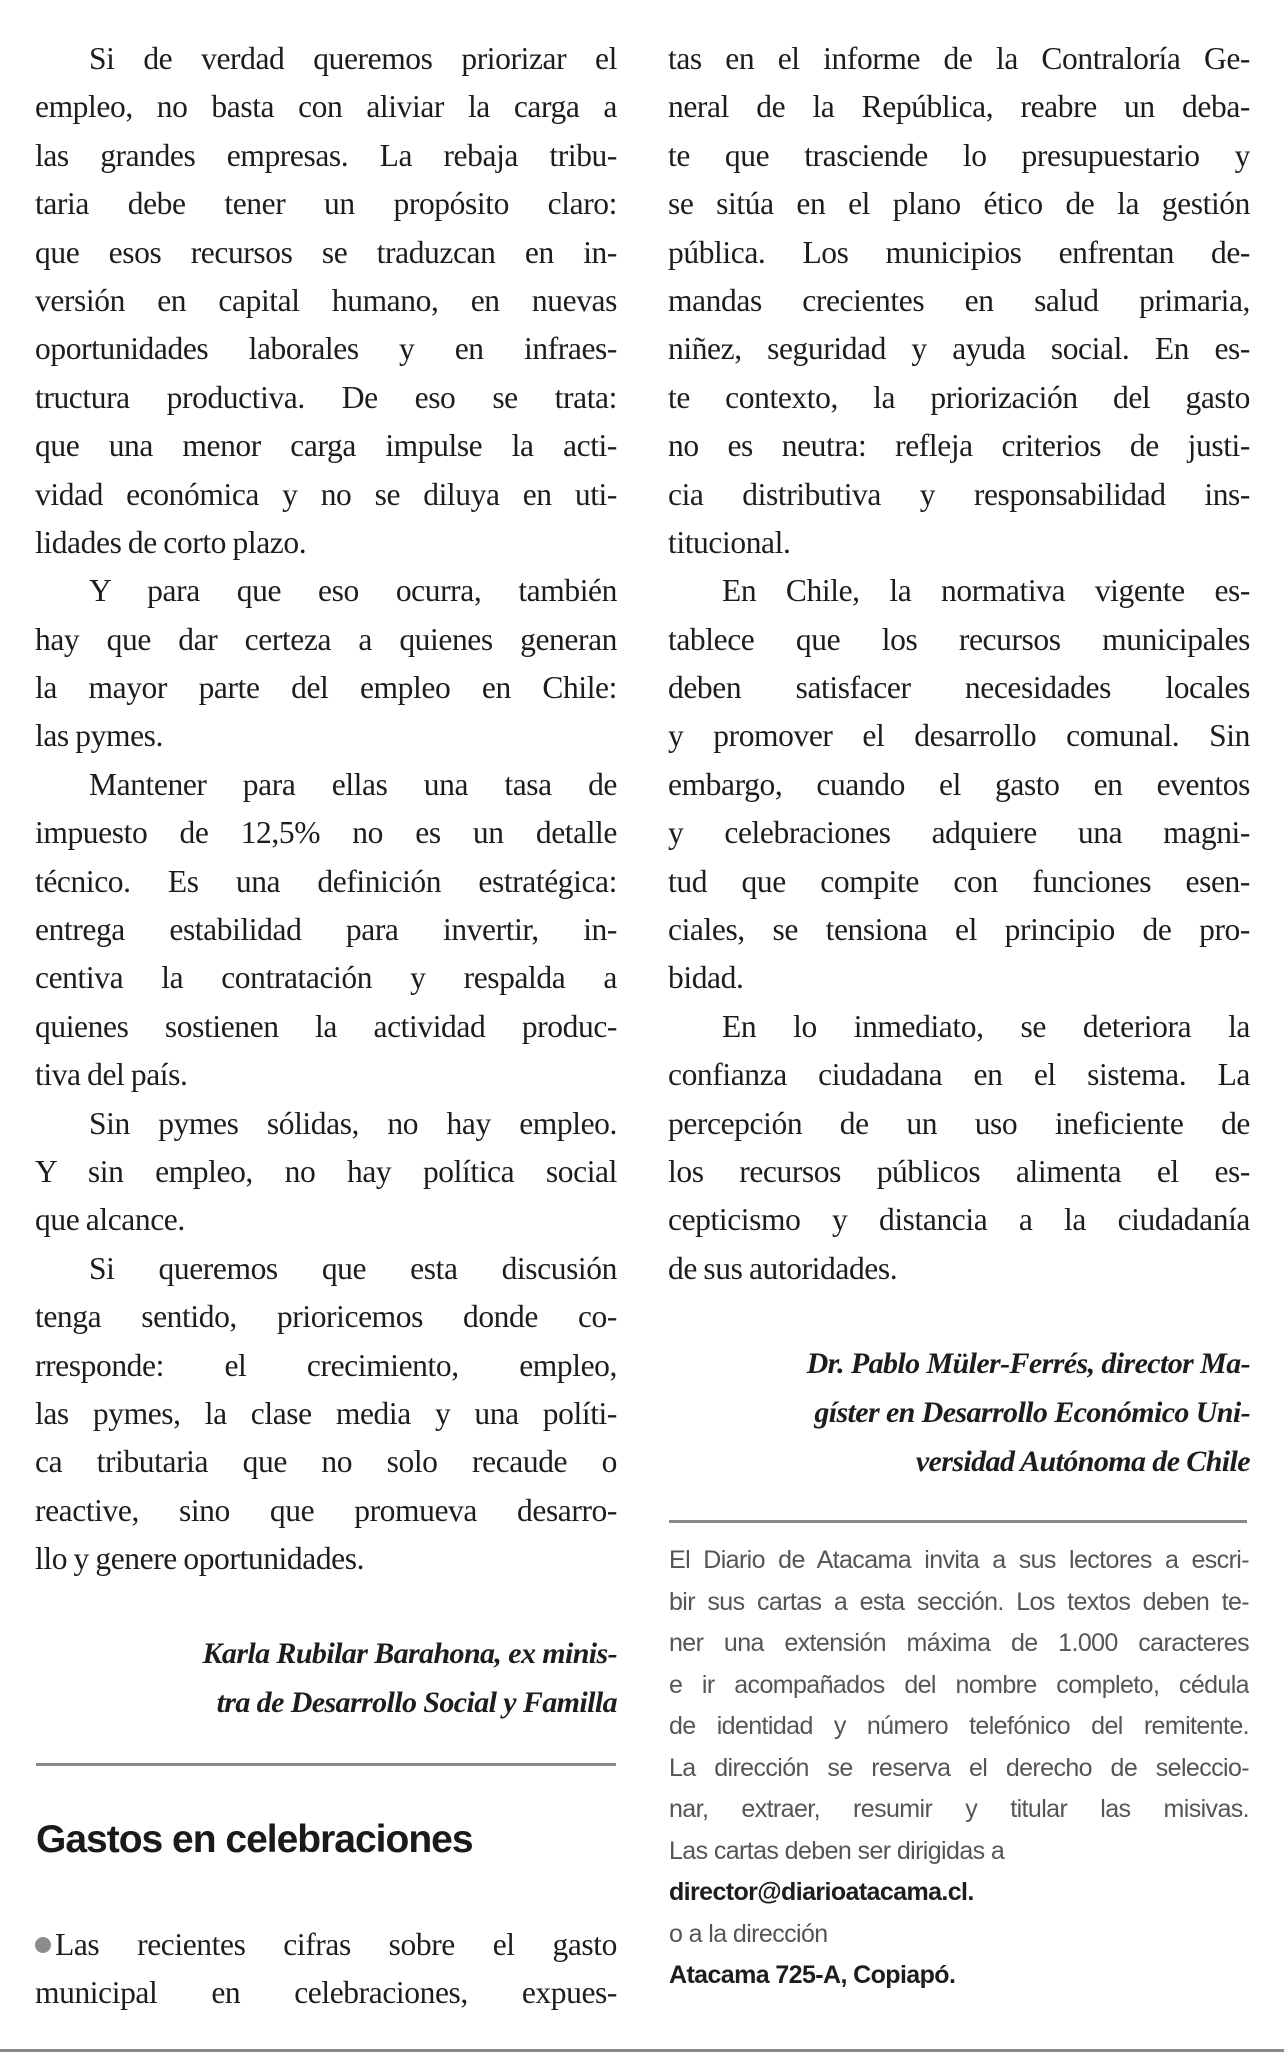  Describe the element at coordinates (326, 107) in the screenshot. I see `text-line: empleo, no basta con aliviar la carga a` at that location.